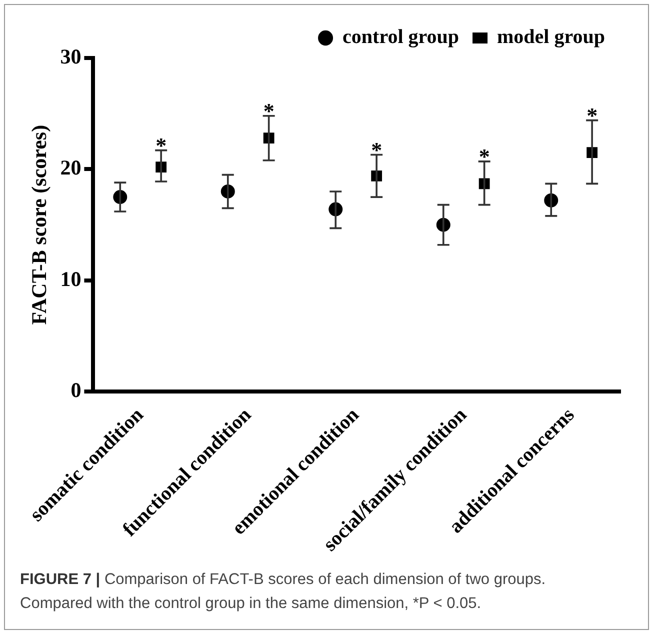 Image resolution: width=655 pixels, height=636 pixels. Describe the element at coordinates (401, 37) in the screenshot. I see `legend-label: control group` at that location.